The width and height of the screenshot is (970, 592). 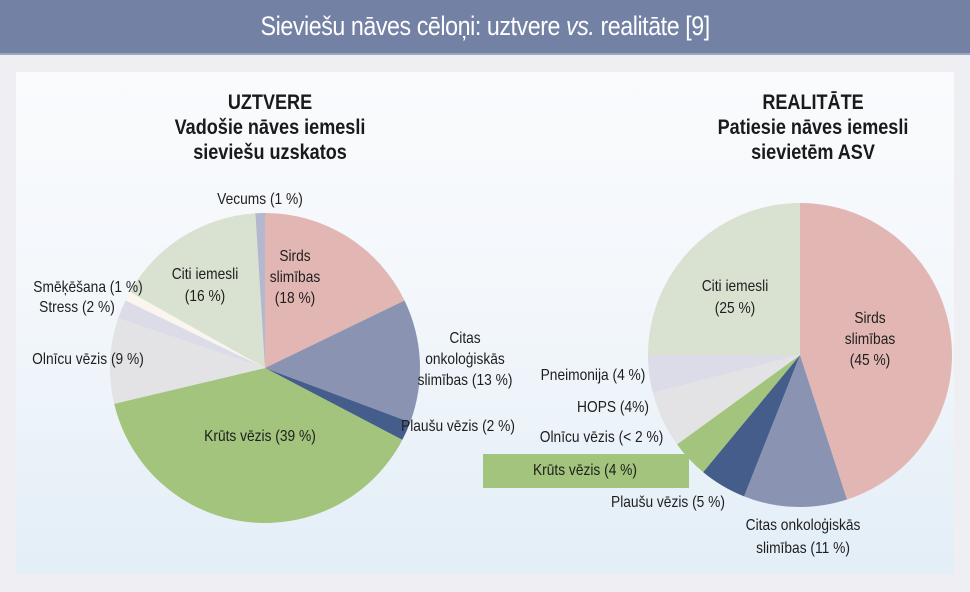 I want to click on label-onko-right: Citas onkoloģiskās slimības (11 %), so click(x=803, y=537).